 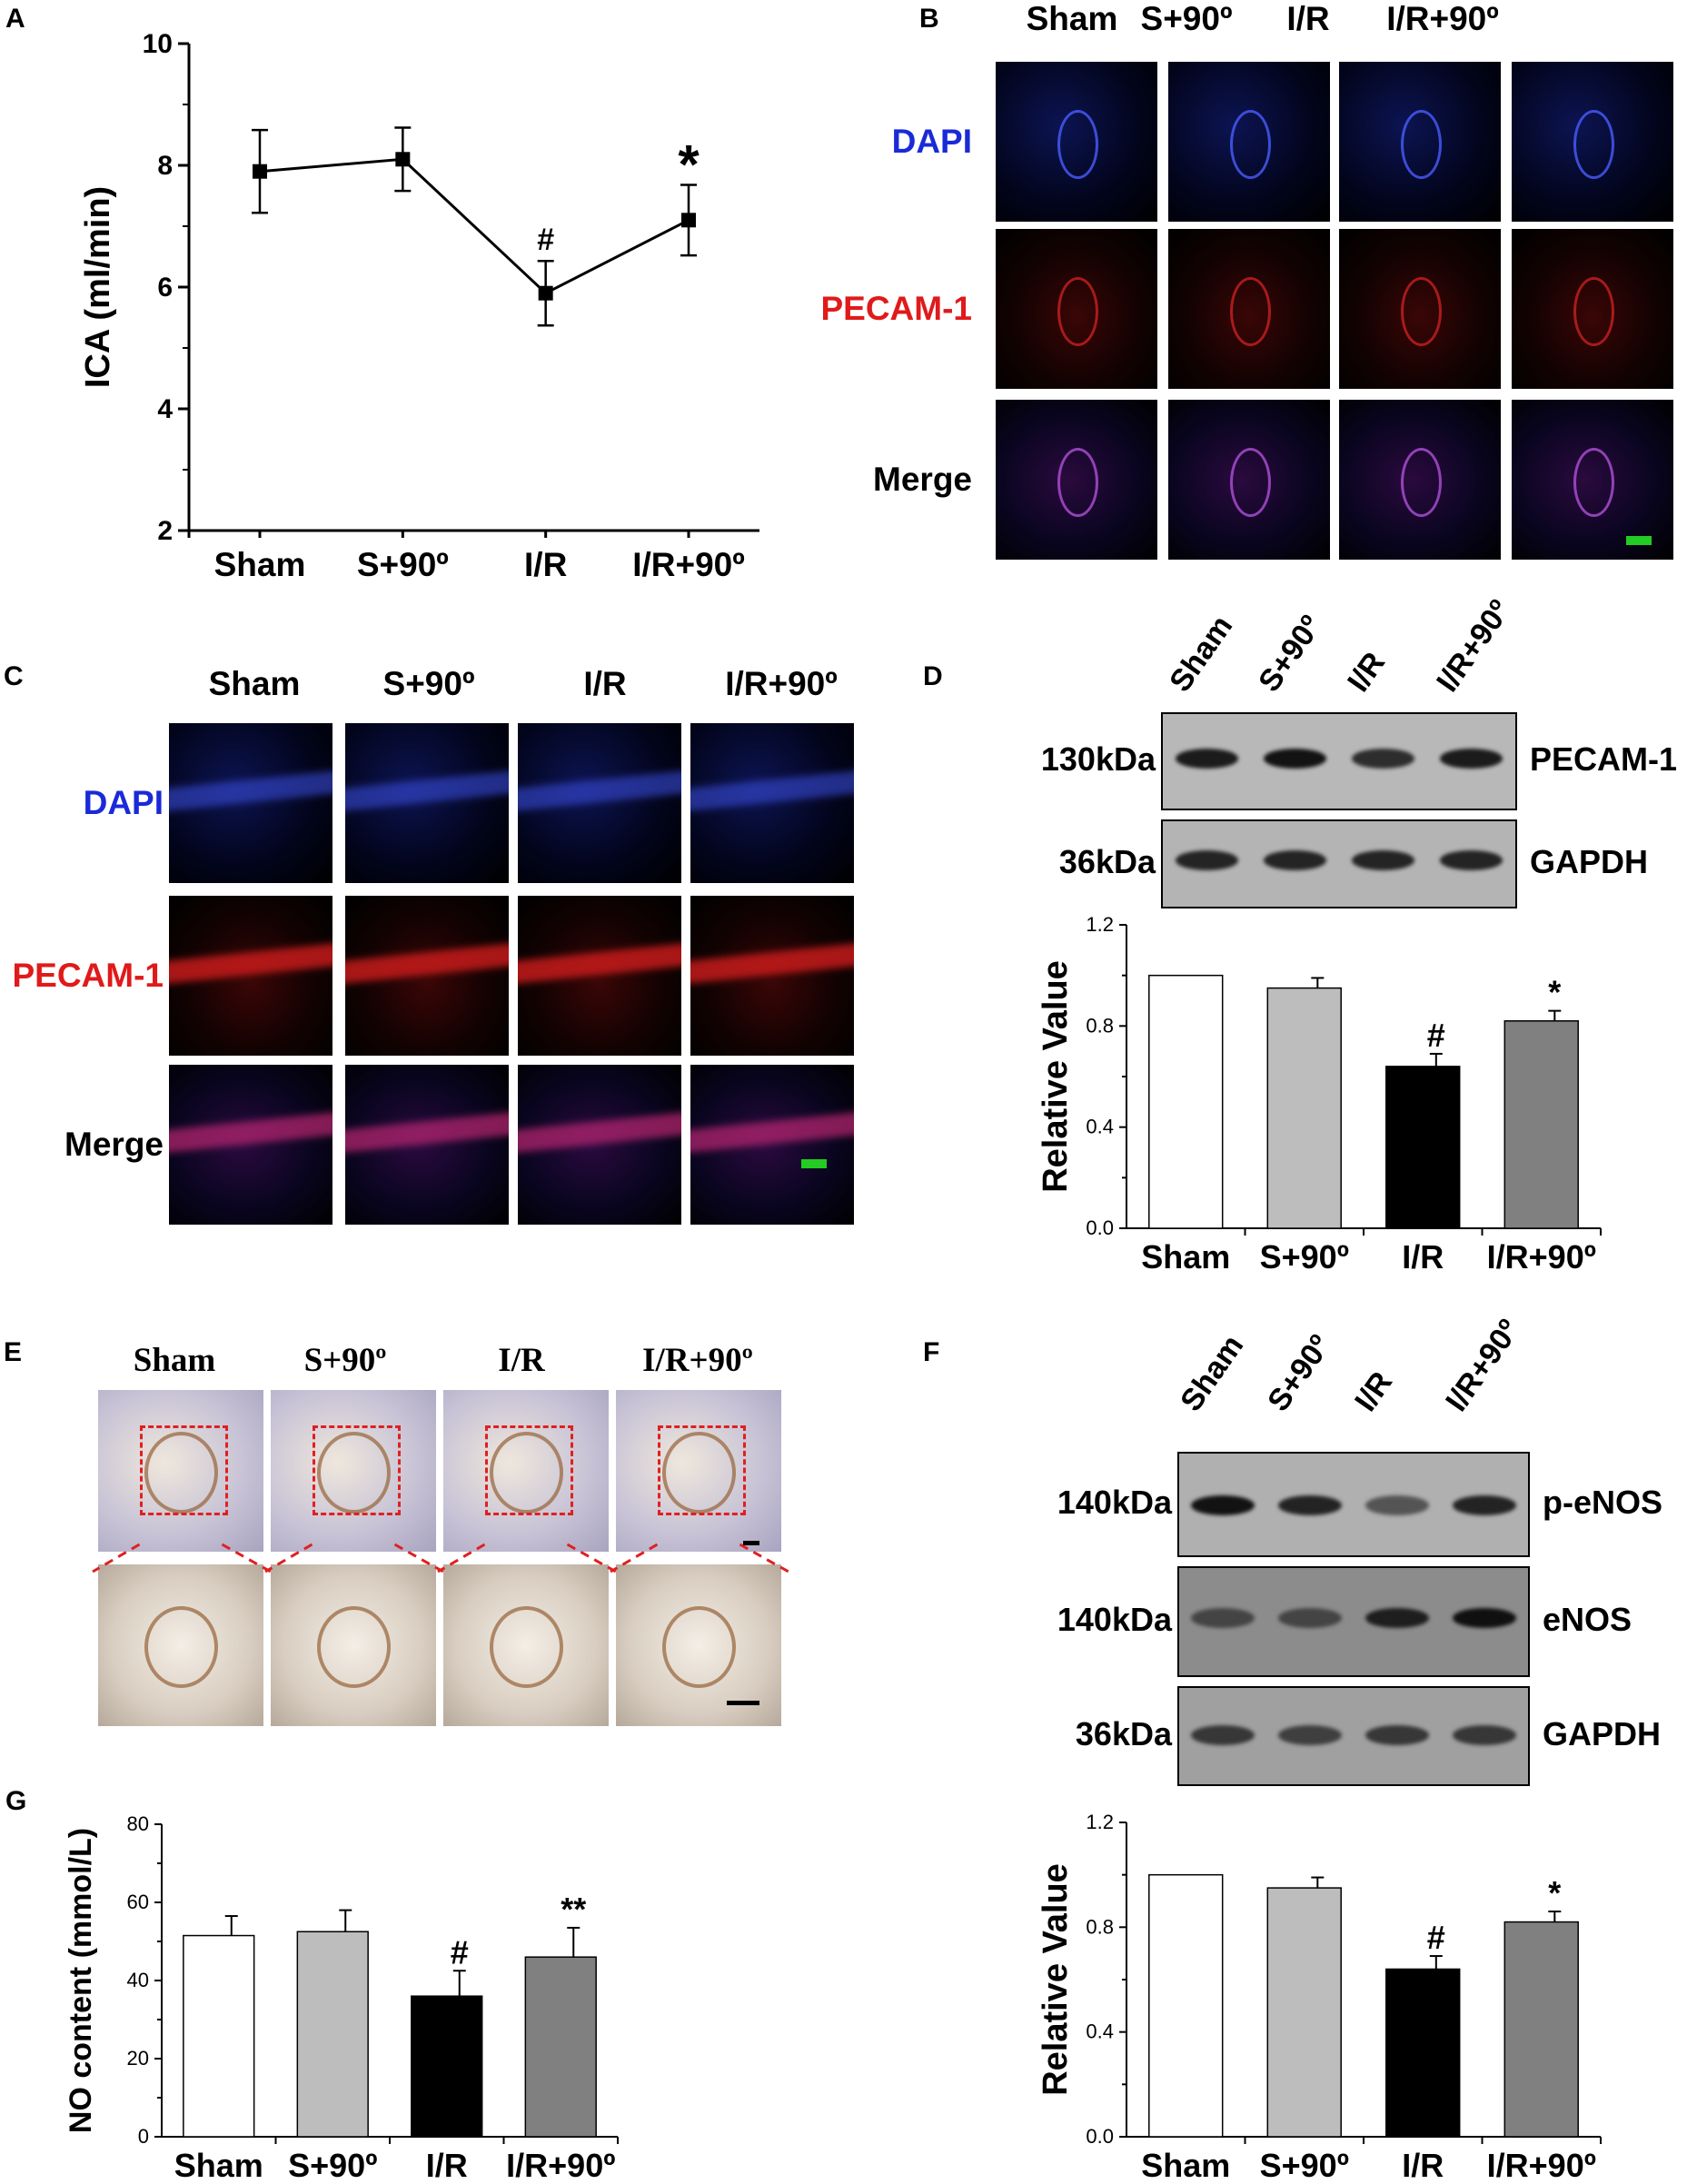 I want to click on zoom-region-box, so click(x=357, y=1470).